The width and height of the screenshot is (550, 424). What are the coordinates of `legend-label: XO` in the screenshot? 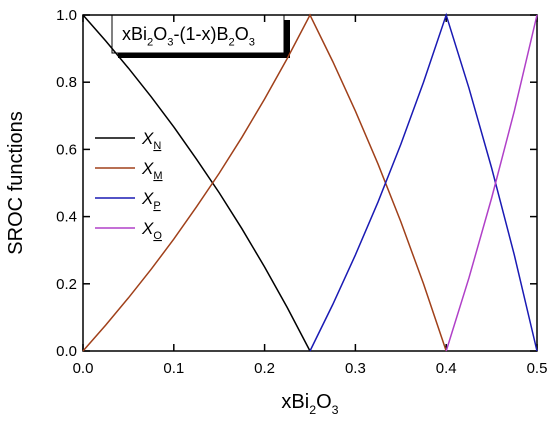 It's located at (151, 230).